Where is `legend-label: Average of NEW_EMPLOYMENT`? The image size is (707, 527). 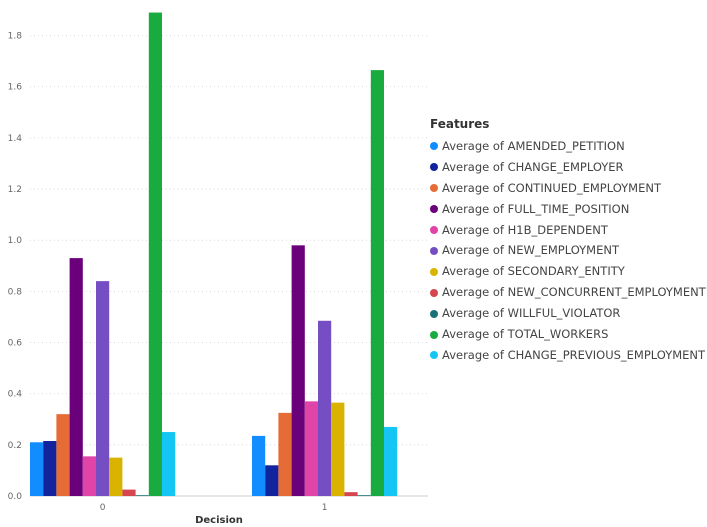 legend-label: Average of NEW_EMPLOYMENT is located at coordinates (530, 250).